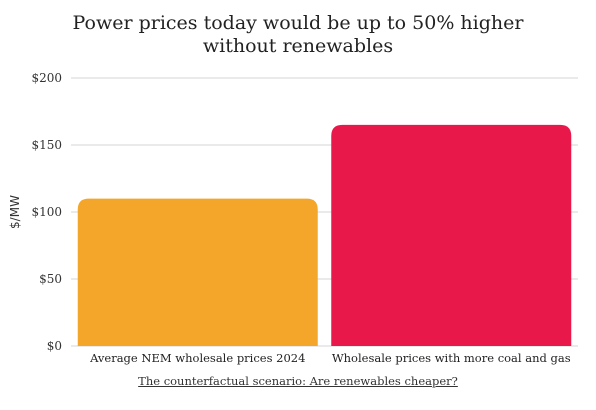  Describe the element at coordinates (197, 272) in the screenshot. I see `bar` at that location.